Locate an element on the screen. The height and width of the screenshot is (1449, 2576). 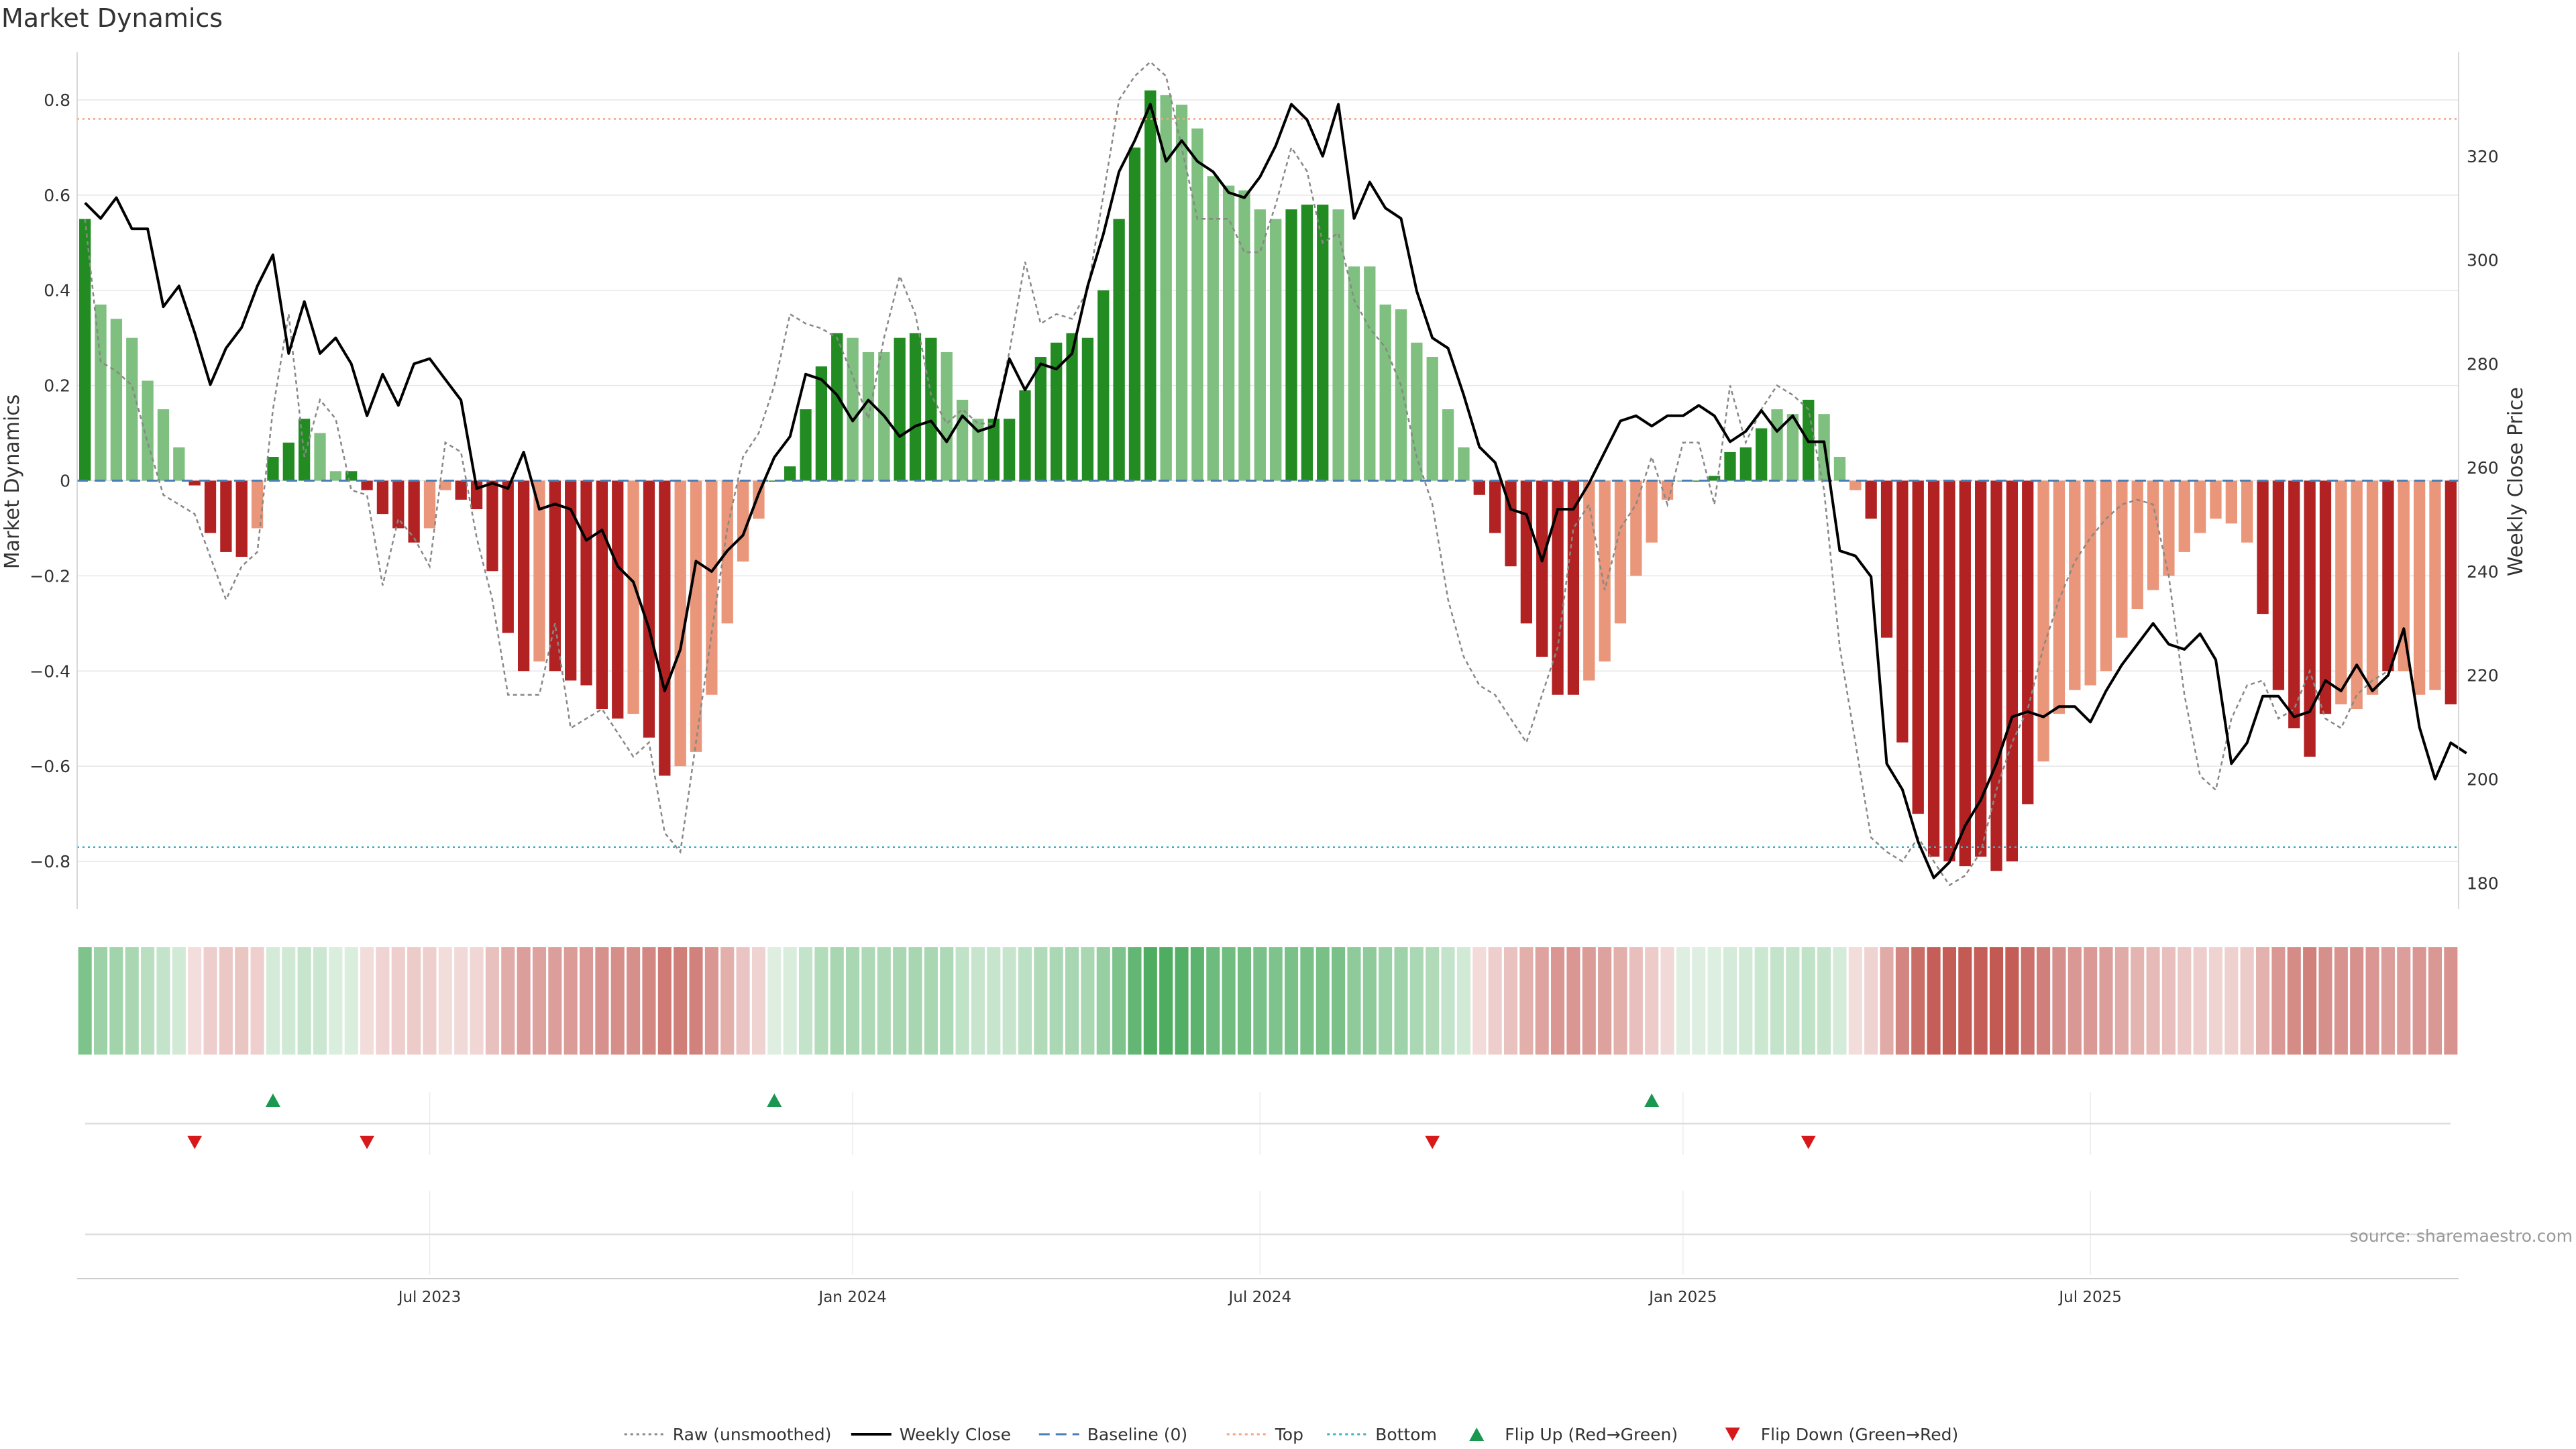
y-tick-label-right: 320 is located at coordinates (2483, 156).